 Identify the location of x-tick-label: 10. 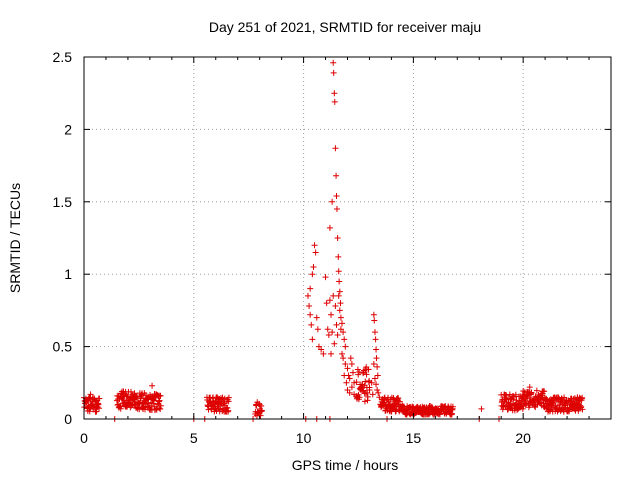
(304, 438).